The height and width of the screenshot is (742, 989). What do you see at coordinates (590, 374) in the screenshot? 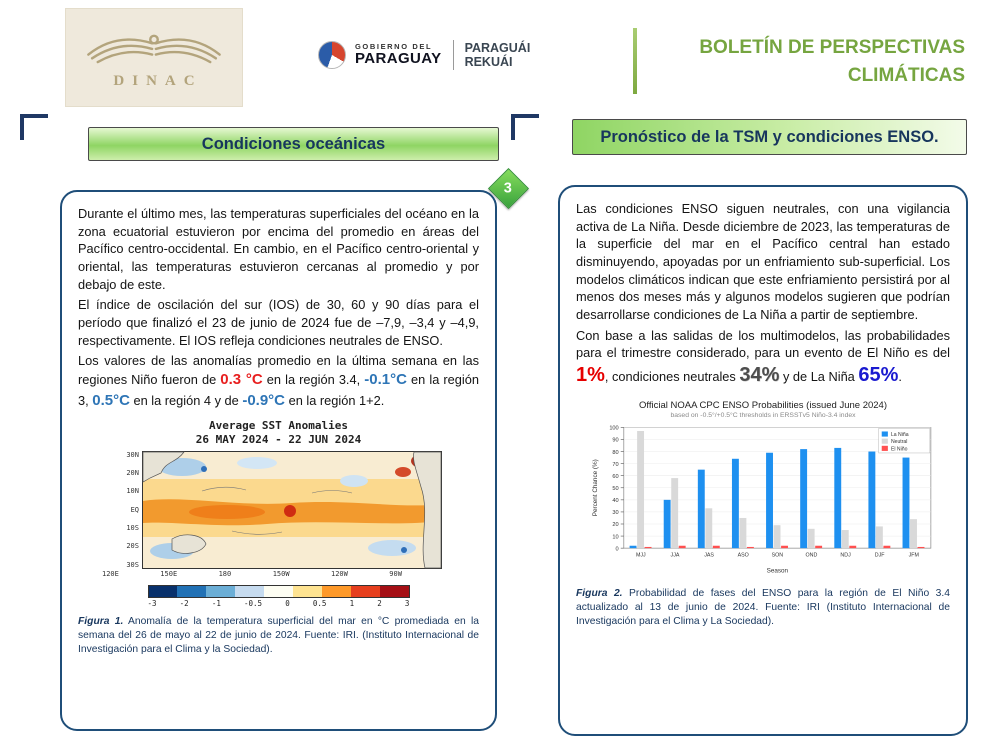
I see `el-nino-probability: 1%` at bounding box center [590, 374].